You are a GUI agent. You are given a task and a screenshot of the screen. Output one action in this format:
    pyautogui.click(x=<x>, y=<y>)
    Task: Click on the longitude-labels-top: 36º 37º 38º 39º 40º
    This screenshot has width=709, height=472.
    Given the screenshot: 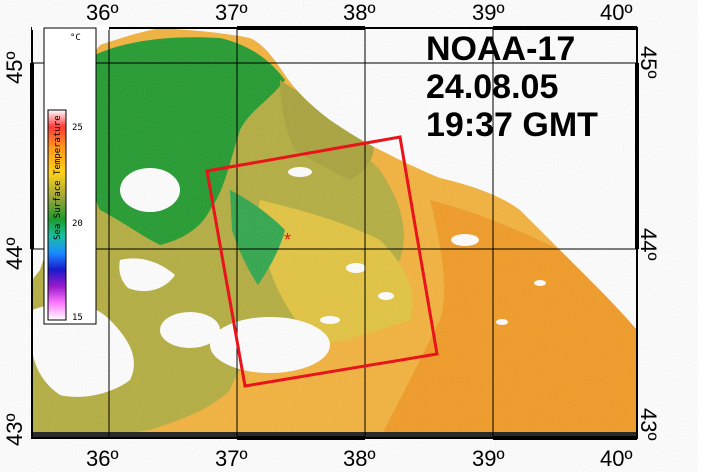 What is the action you would take?
    pyautogui.click(x=359, y=12)
    